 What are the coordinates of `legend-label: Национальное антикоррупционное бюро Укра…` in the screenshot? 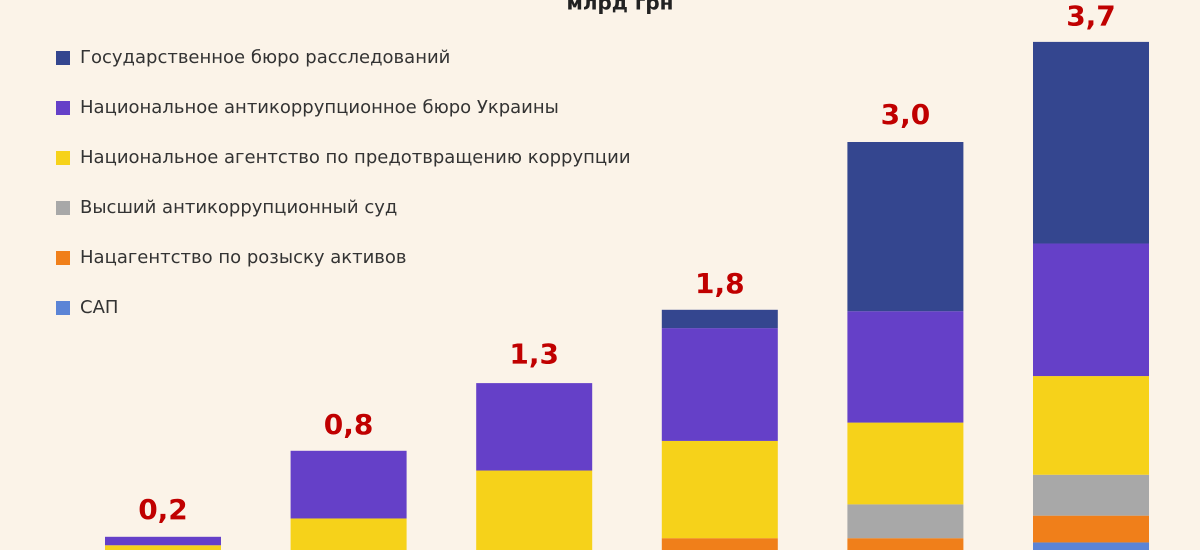 It's located at (319, 107).